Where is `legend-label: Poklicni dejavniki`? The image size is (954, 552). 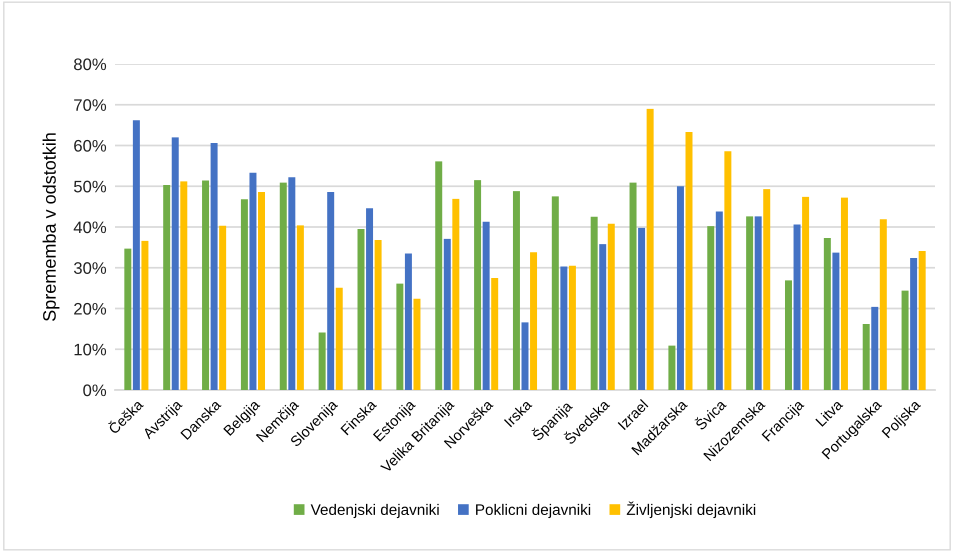 legend-label: Poklicni dejavniki is located at coordinates (533, 511).